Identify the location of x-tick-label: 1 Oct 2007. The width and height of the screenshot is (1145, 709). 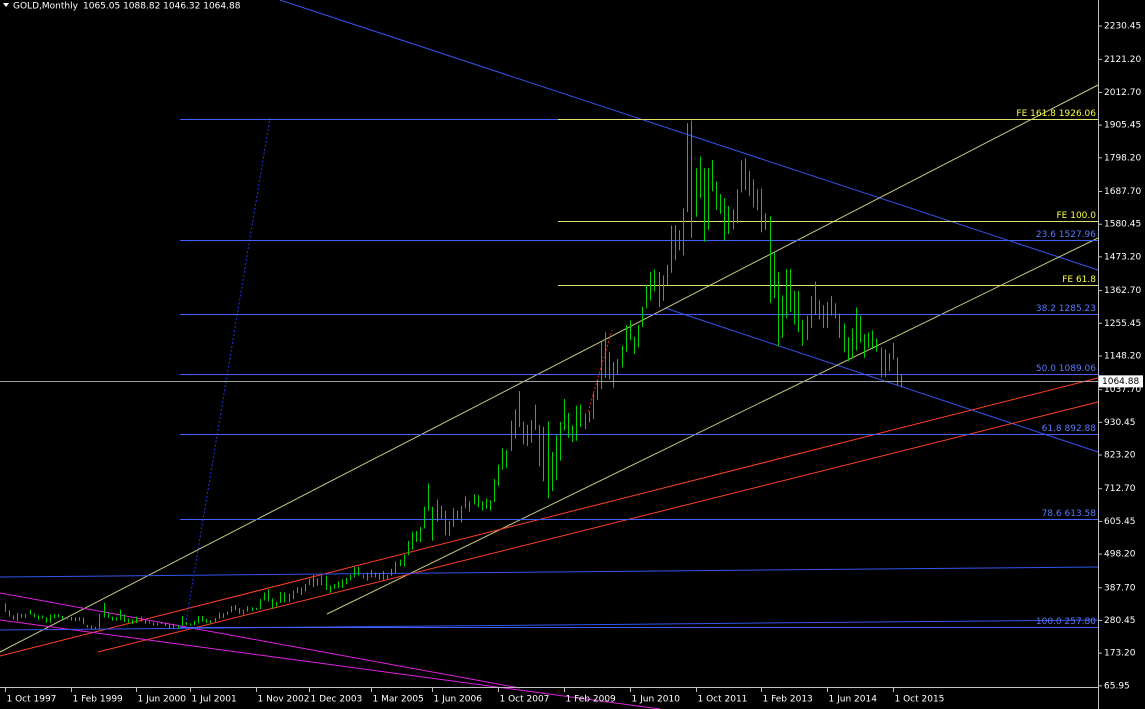
(525, 700).